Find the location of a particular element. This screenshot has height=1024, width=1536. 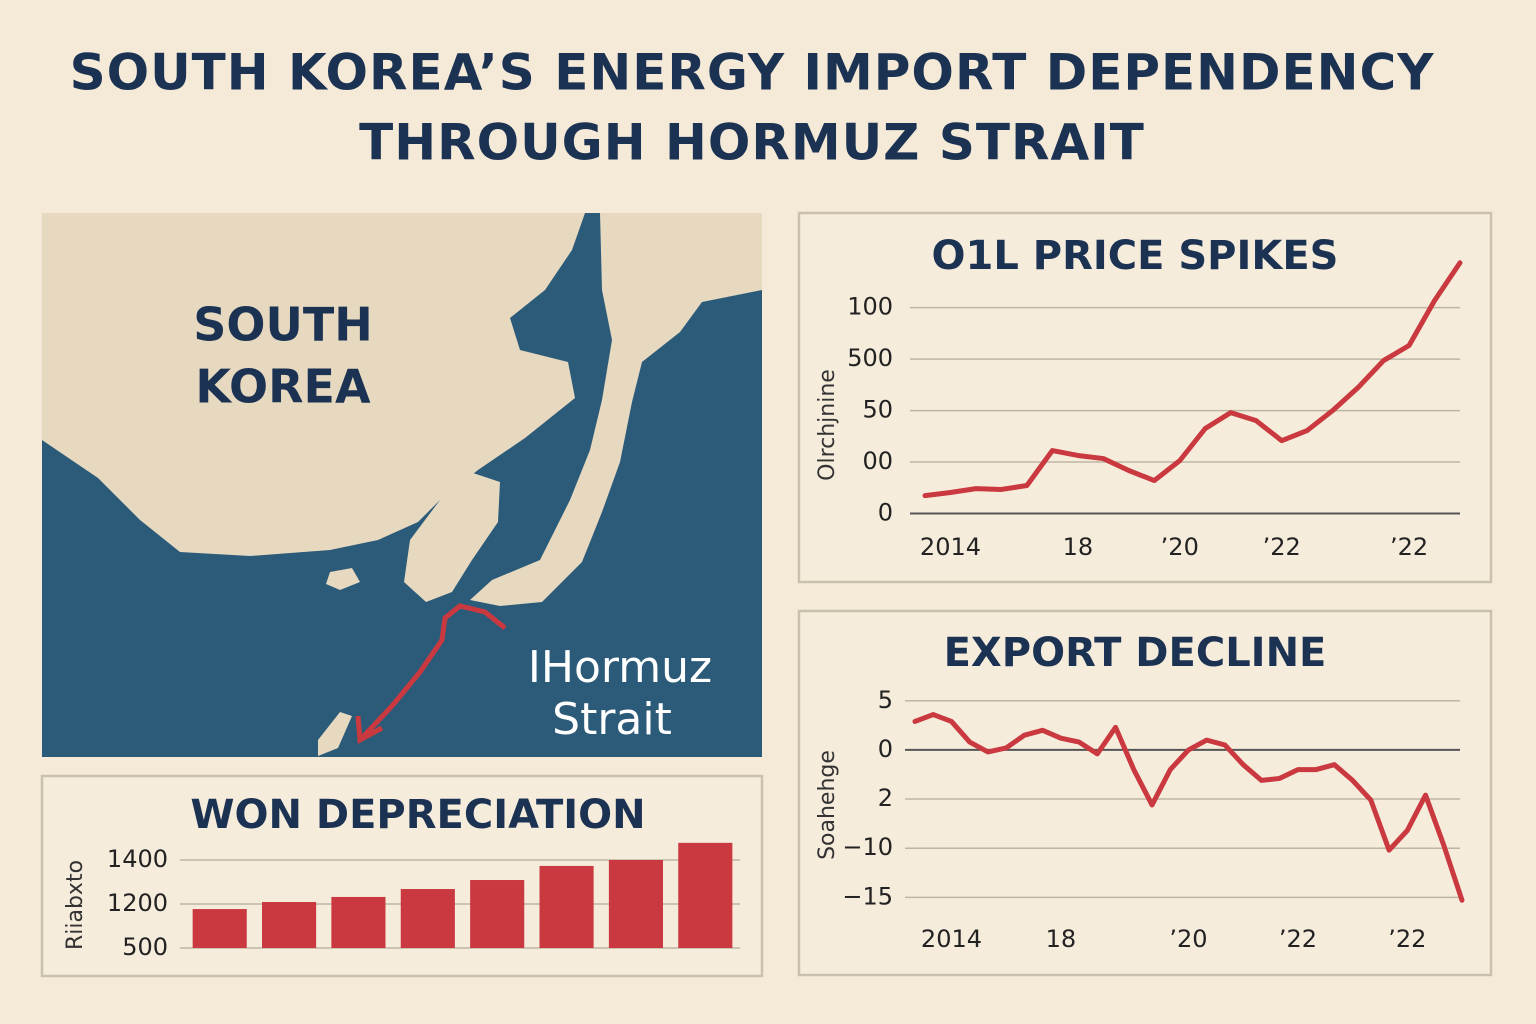

map-label: IHormuz is located at coordinates (620, 667).